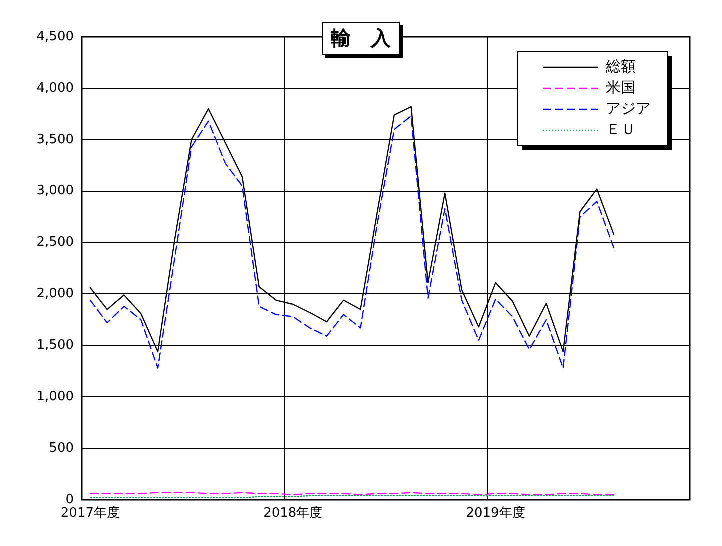  I want to click on y-tick-label: 4,500, so click(55, 36).